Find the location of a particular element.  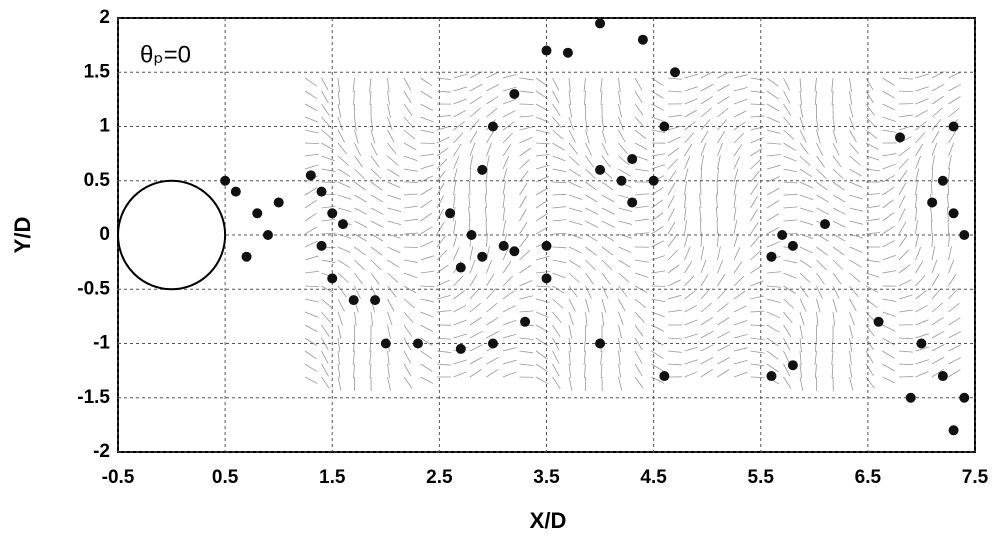

y-tick-label: -0.5 is located at coordinates (93, 288).